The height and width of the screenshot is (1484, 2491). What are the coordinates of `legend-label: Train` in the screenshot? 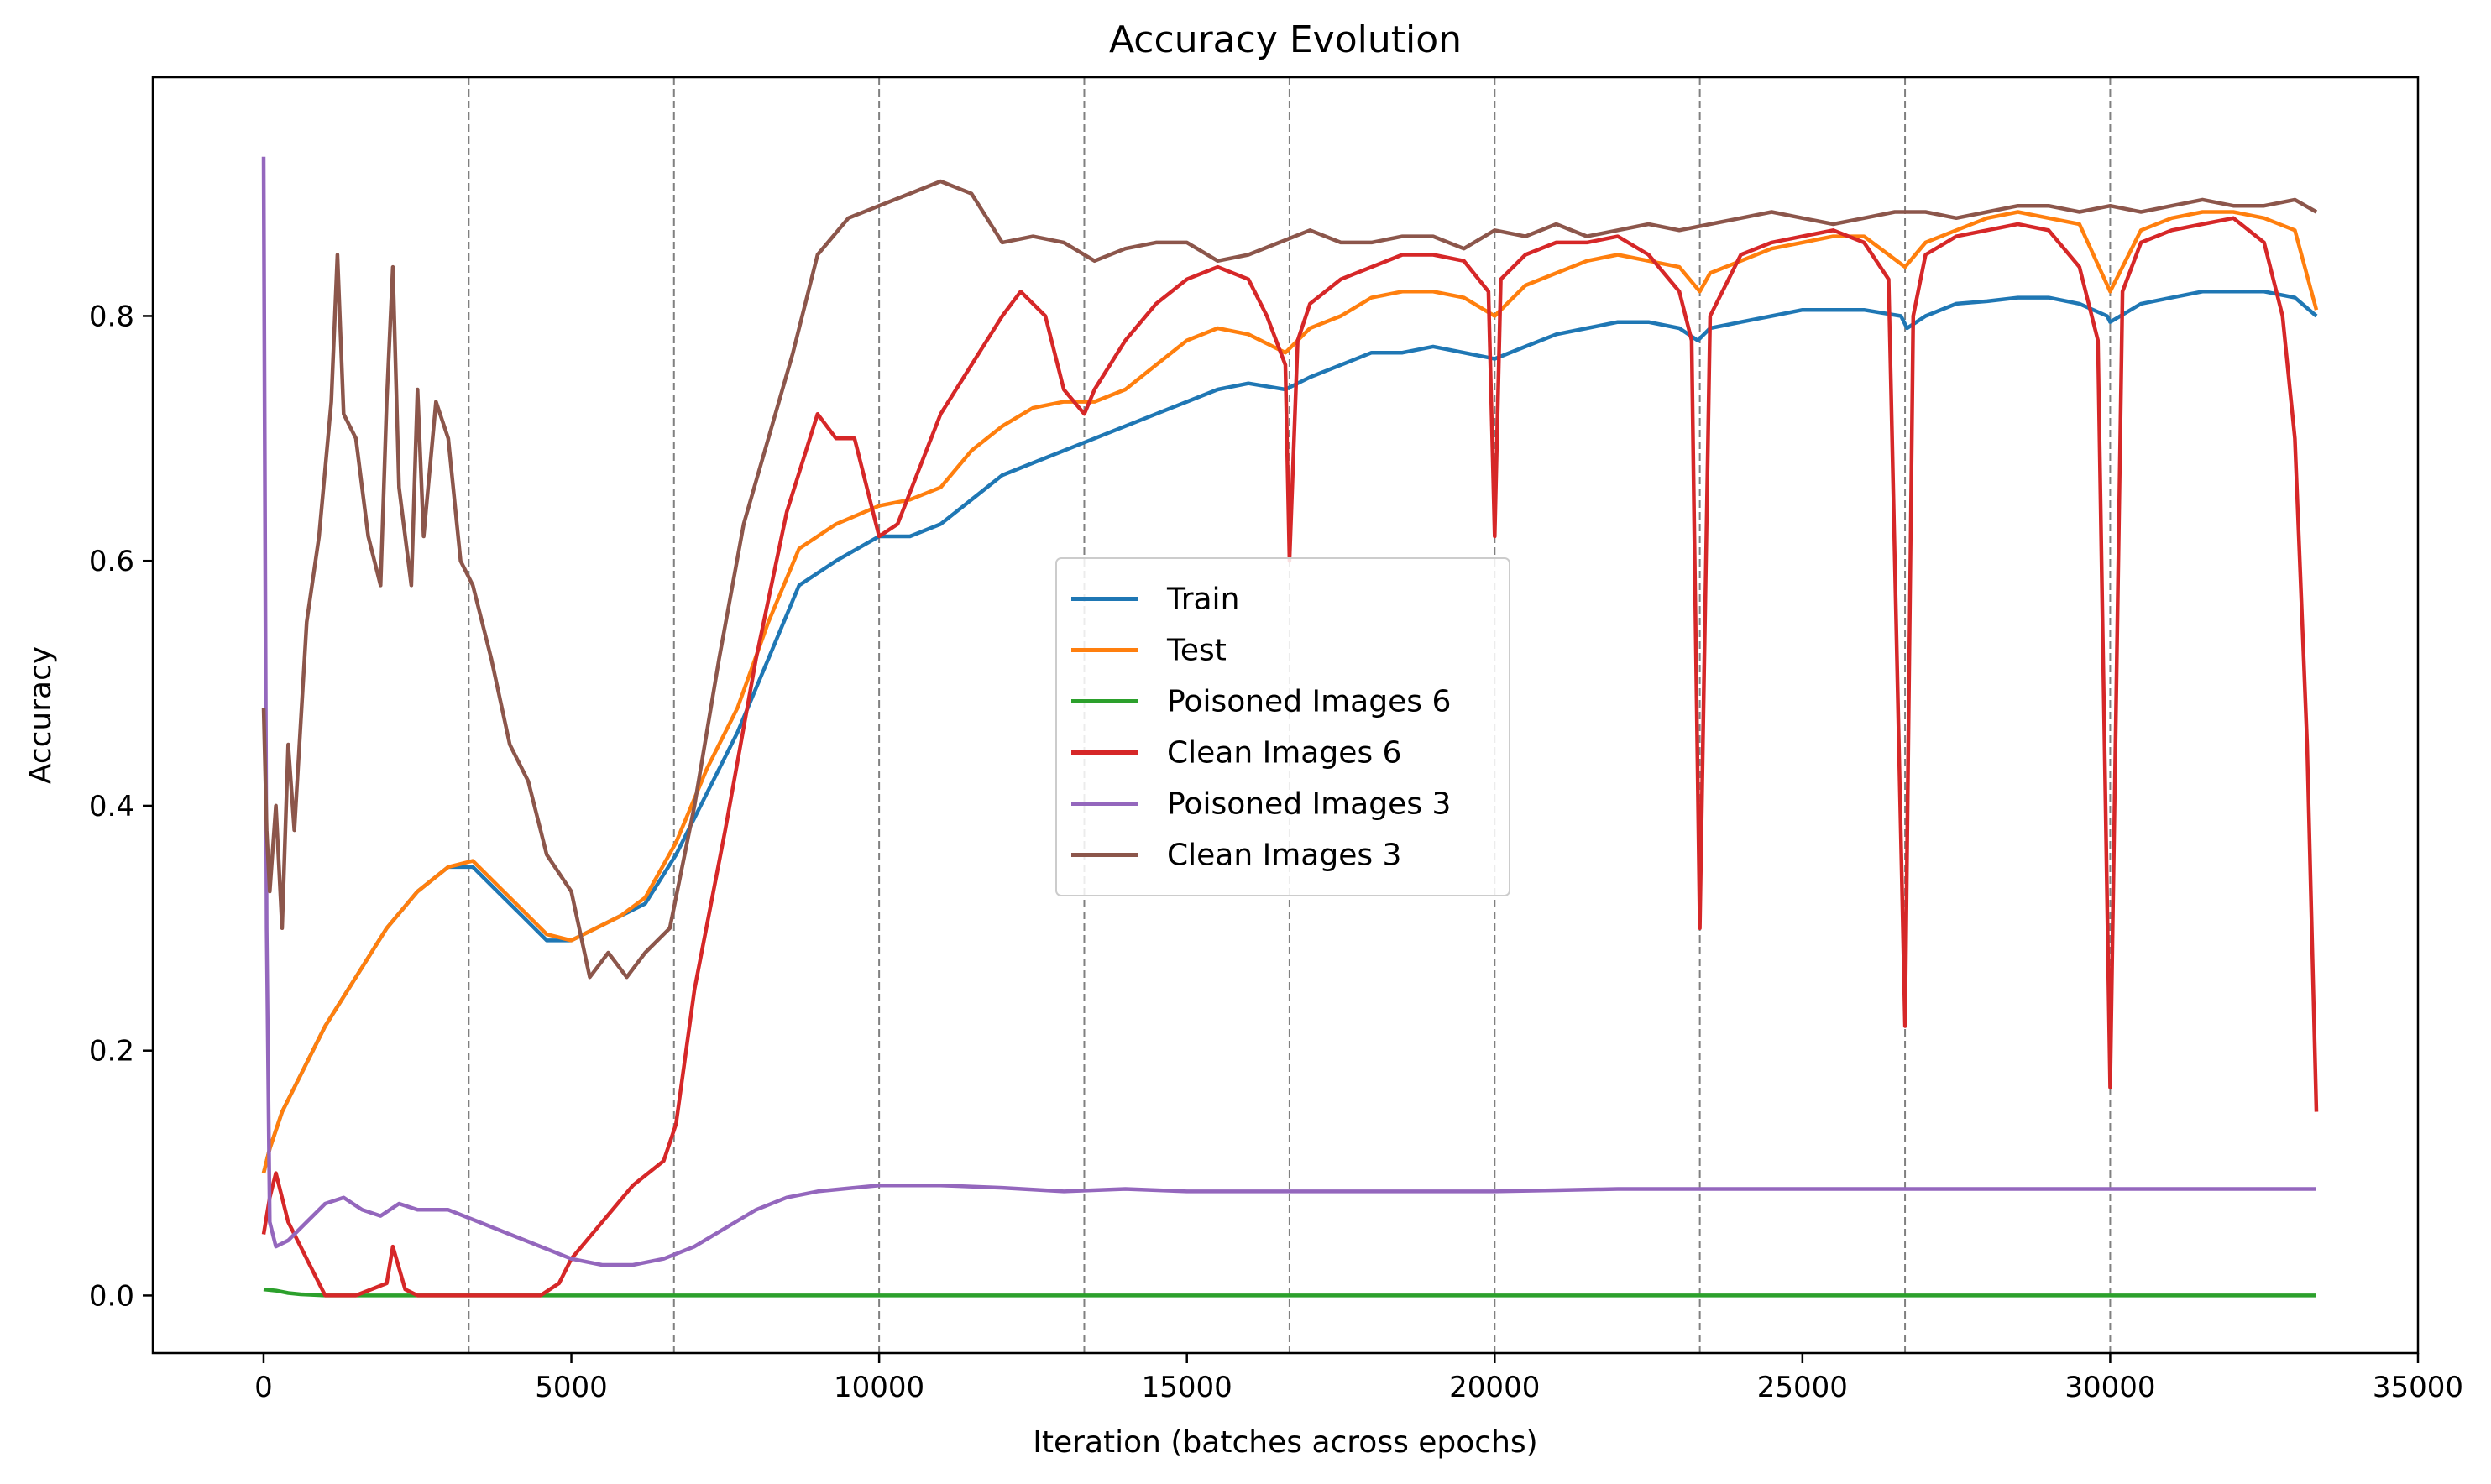 It's located at (1202, 600).